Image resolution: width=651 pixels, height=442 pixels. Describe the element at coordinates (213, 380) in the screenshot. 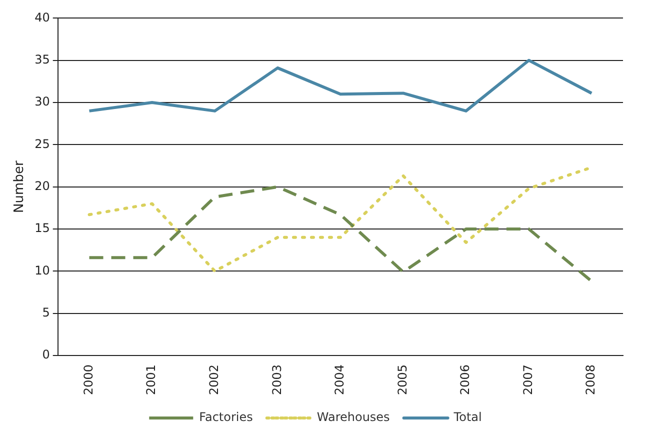

I see `x-tick-label: 2002` at that location.